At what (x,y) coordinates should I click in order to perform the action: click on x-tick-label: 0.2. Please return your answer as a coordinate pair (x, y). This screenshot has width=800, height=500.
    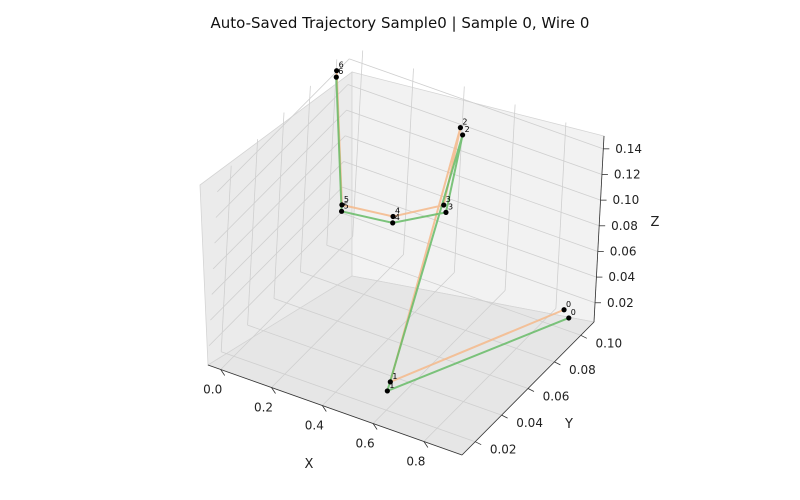
    Looking at the image, I should click on (263, 408).